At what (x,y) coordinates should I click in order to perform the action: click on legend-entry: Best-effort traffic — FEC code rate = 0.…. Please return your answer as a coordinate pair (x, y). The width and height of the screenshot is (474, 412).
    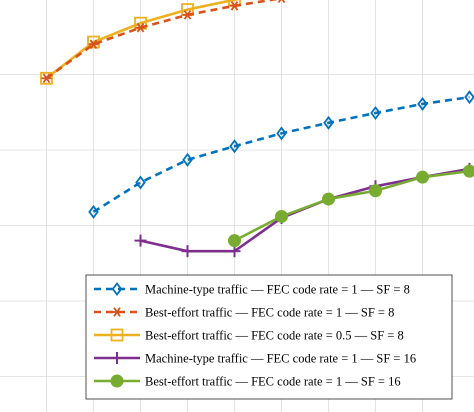
    Looking at the image, I should click on (249, 336).